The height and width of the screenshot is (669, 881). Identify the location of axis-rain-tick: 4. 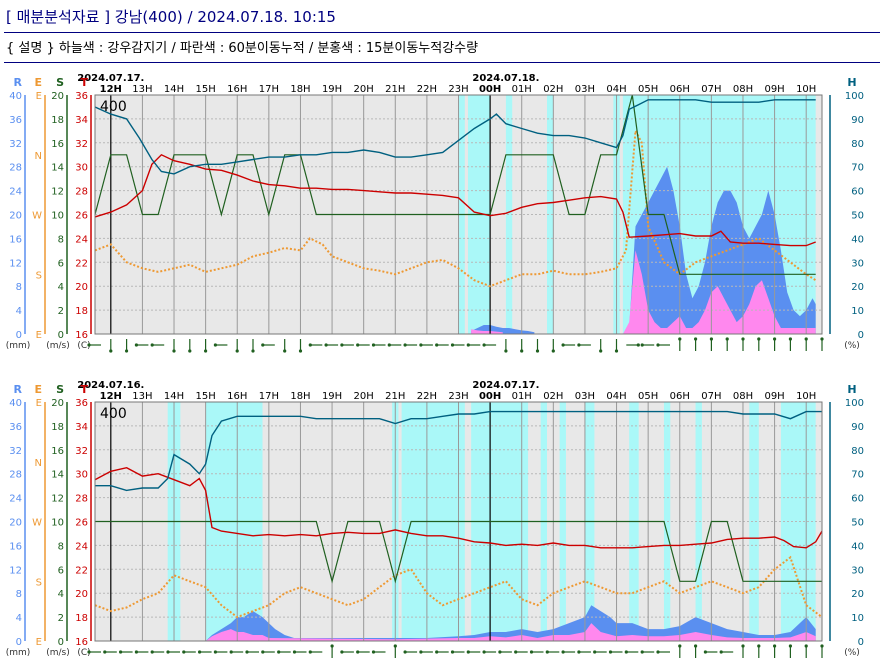
(19, 618).